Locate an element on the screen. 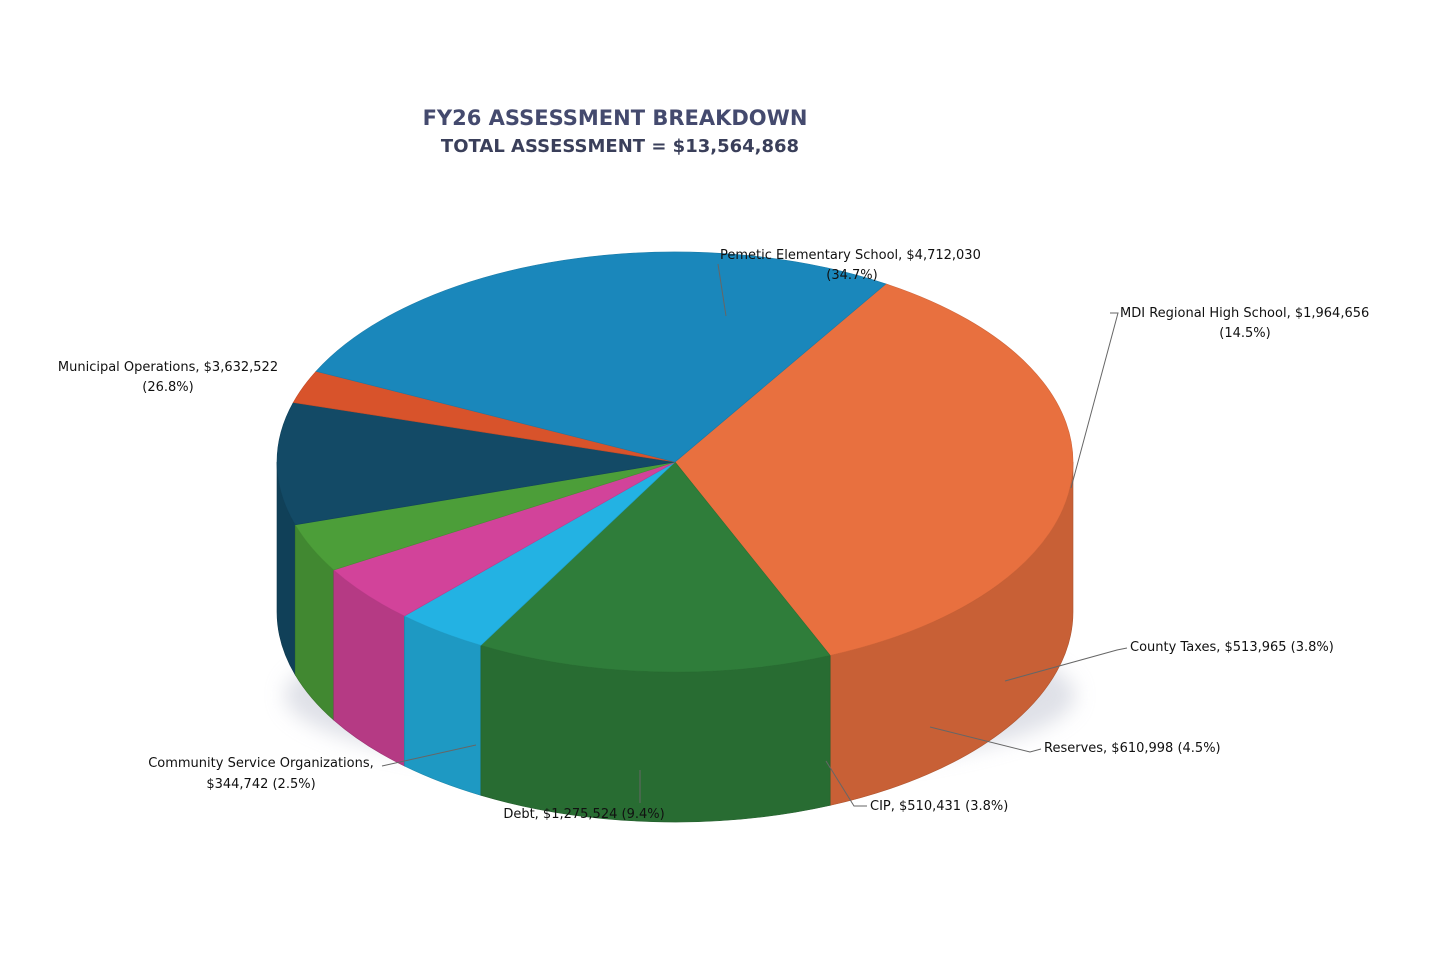 Image resolution: width=1456 pixels, height=955 pixels. chart-title: FY26 ASSESSMENT BREAKDOWN is located at coordinates (615, 118).